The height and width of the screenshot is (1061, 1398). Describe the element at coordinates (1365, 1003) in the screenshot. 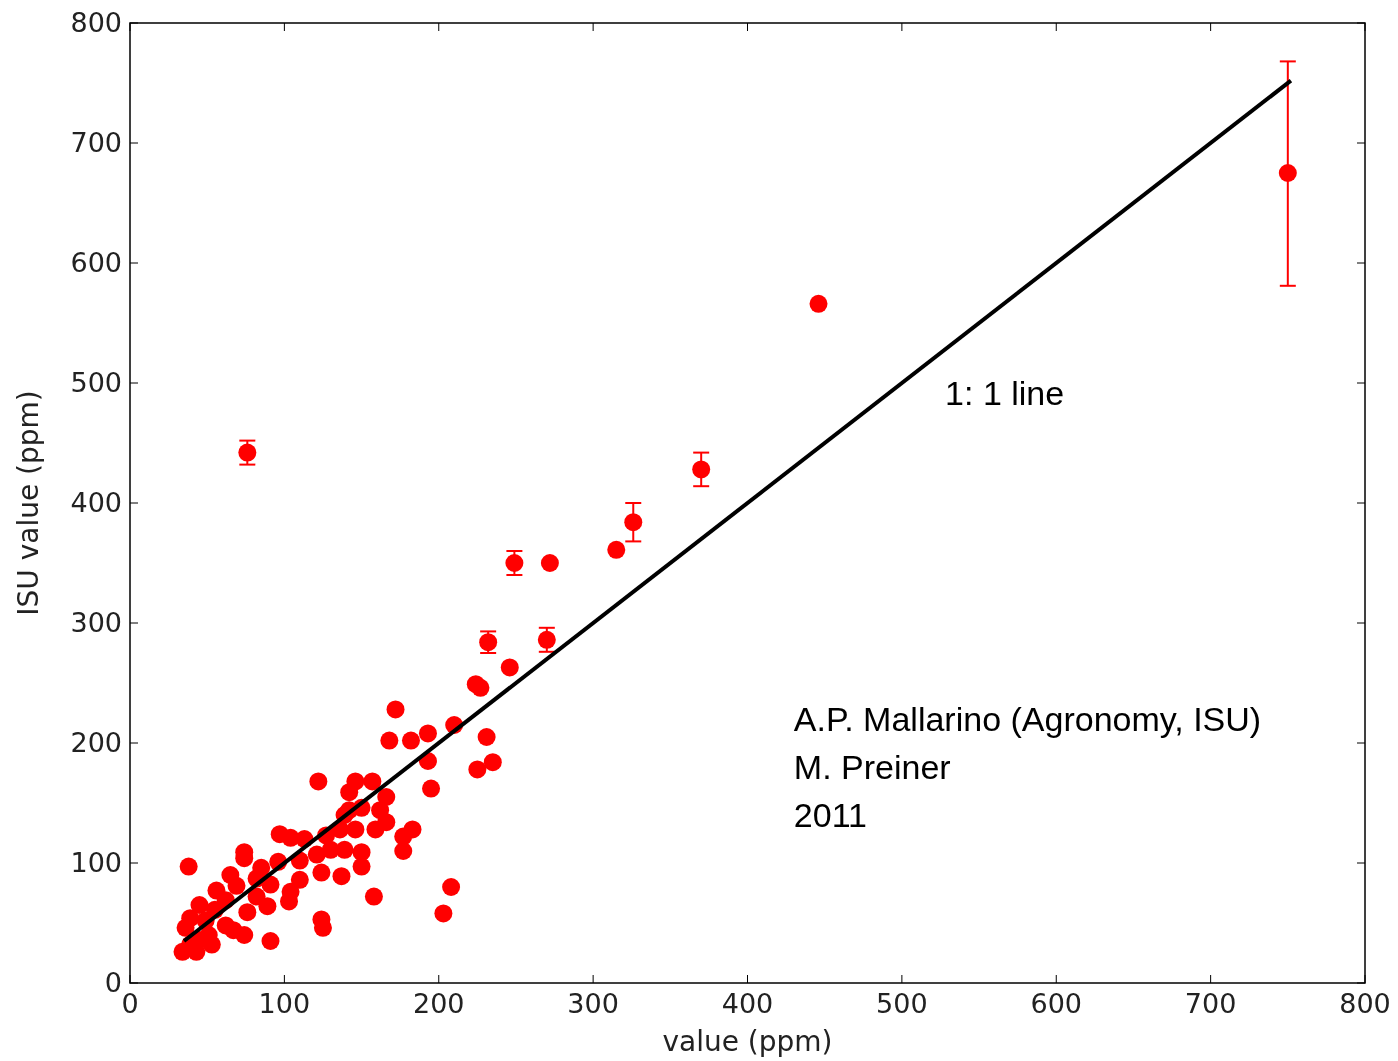

I see `x-tick-label: 800` at that location.